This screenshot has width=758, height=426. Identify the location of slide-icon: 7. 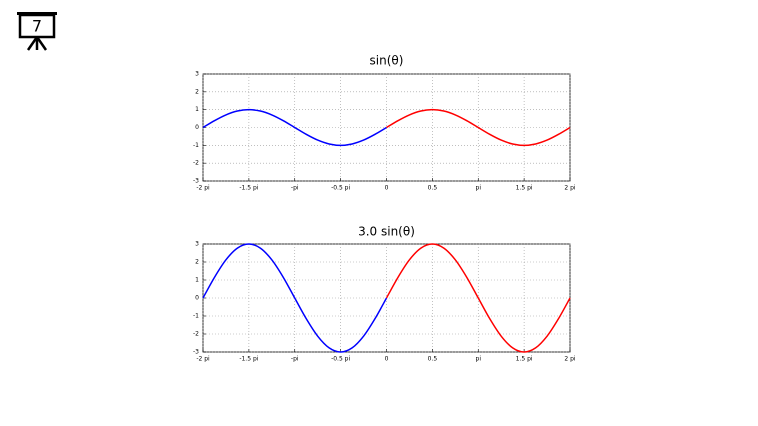
(37, 31).